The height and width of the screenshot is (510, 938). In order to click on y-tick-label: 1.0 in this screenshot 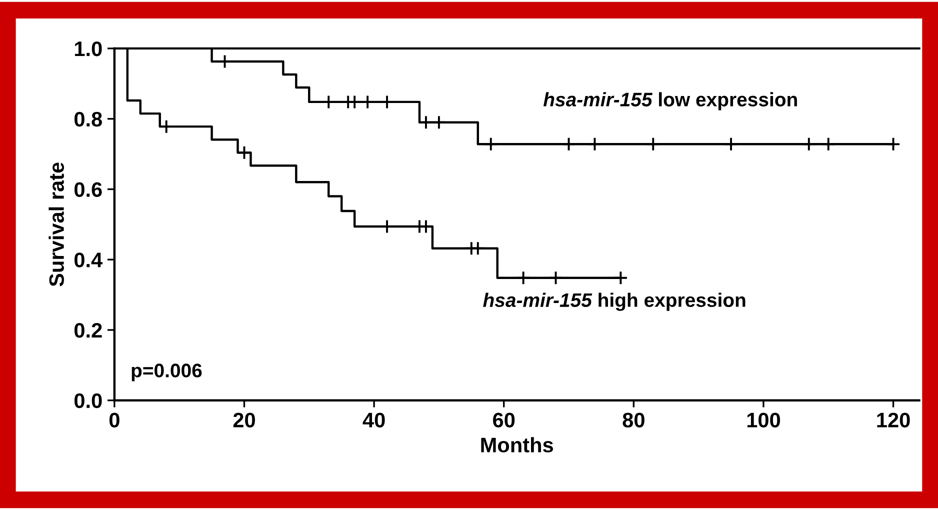, I will do `click(88, 48)`.